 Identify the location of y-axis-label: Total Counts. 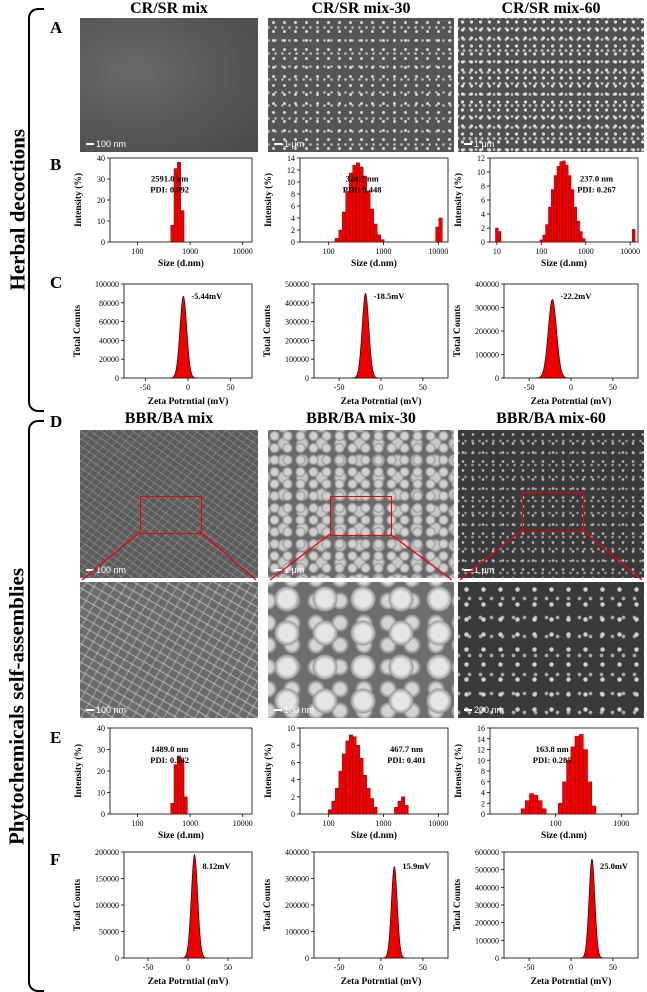
(78, 331).